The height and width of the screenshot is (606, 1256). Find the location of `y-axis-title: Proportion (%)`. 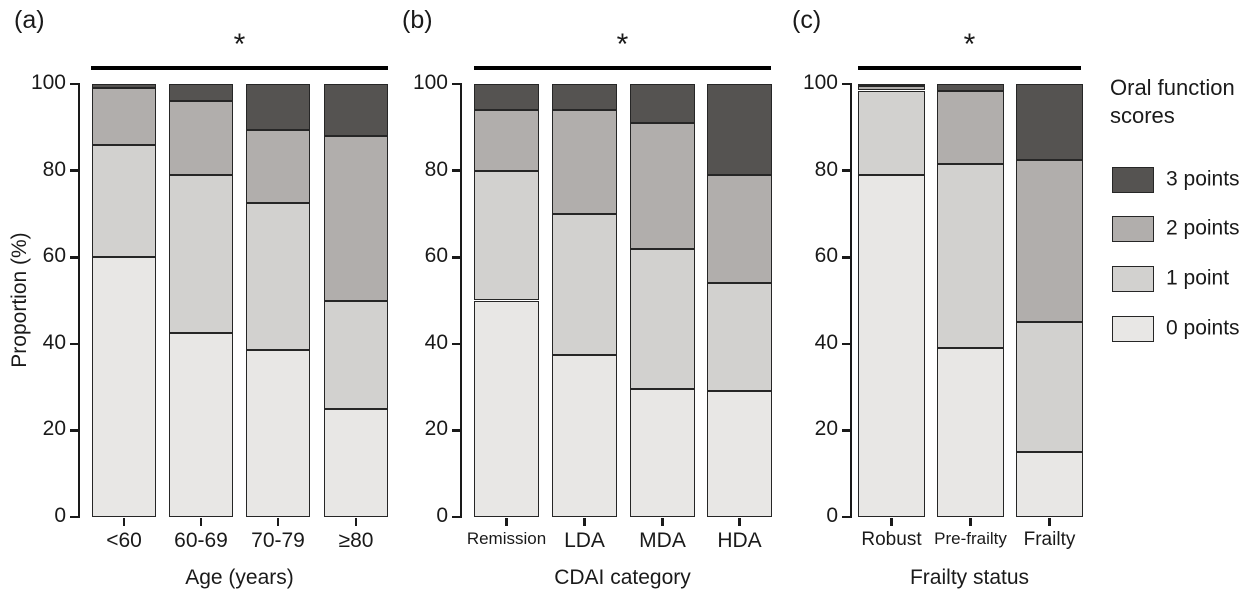

y-axis-title: Proportion (%) is located at coordinates (19, 300).